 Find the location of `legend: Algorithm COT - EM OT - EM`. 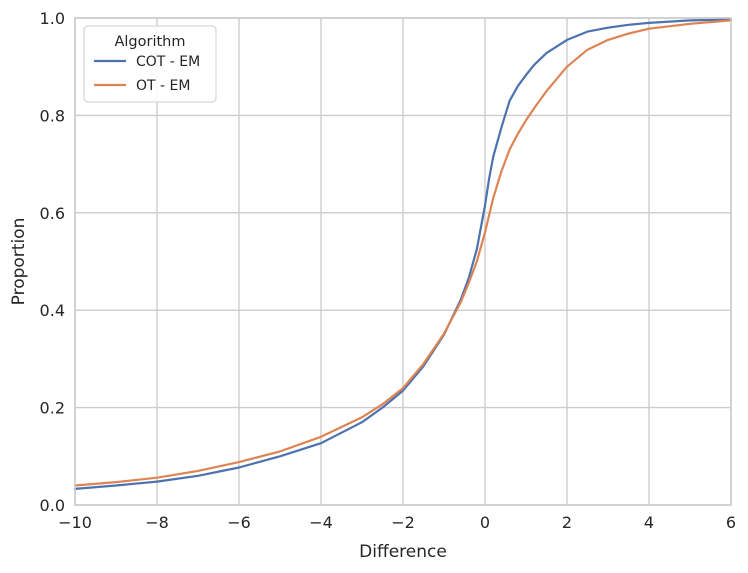

legend: Algorithm COT - EM OT - EM is located at coordinates (150, 64).